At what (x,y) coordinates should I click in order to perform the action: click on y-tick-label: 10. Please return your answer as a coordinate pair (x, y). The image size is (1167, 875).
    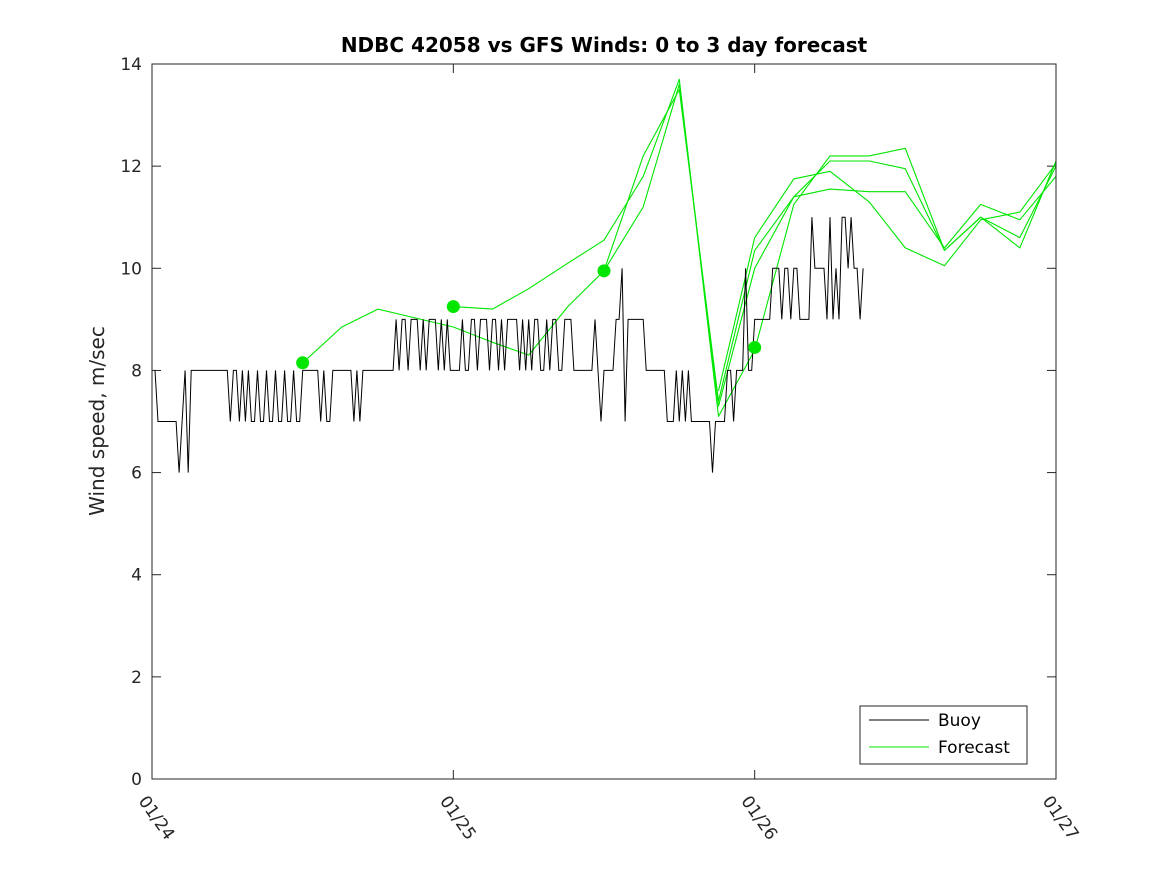
    Looking at the image, I should click on (131, 269).